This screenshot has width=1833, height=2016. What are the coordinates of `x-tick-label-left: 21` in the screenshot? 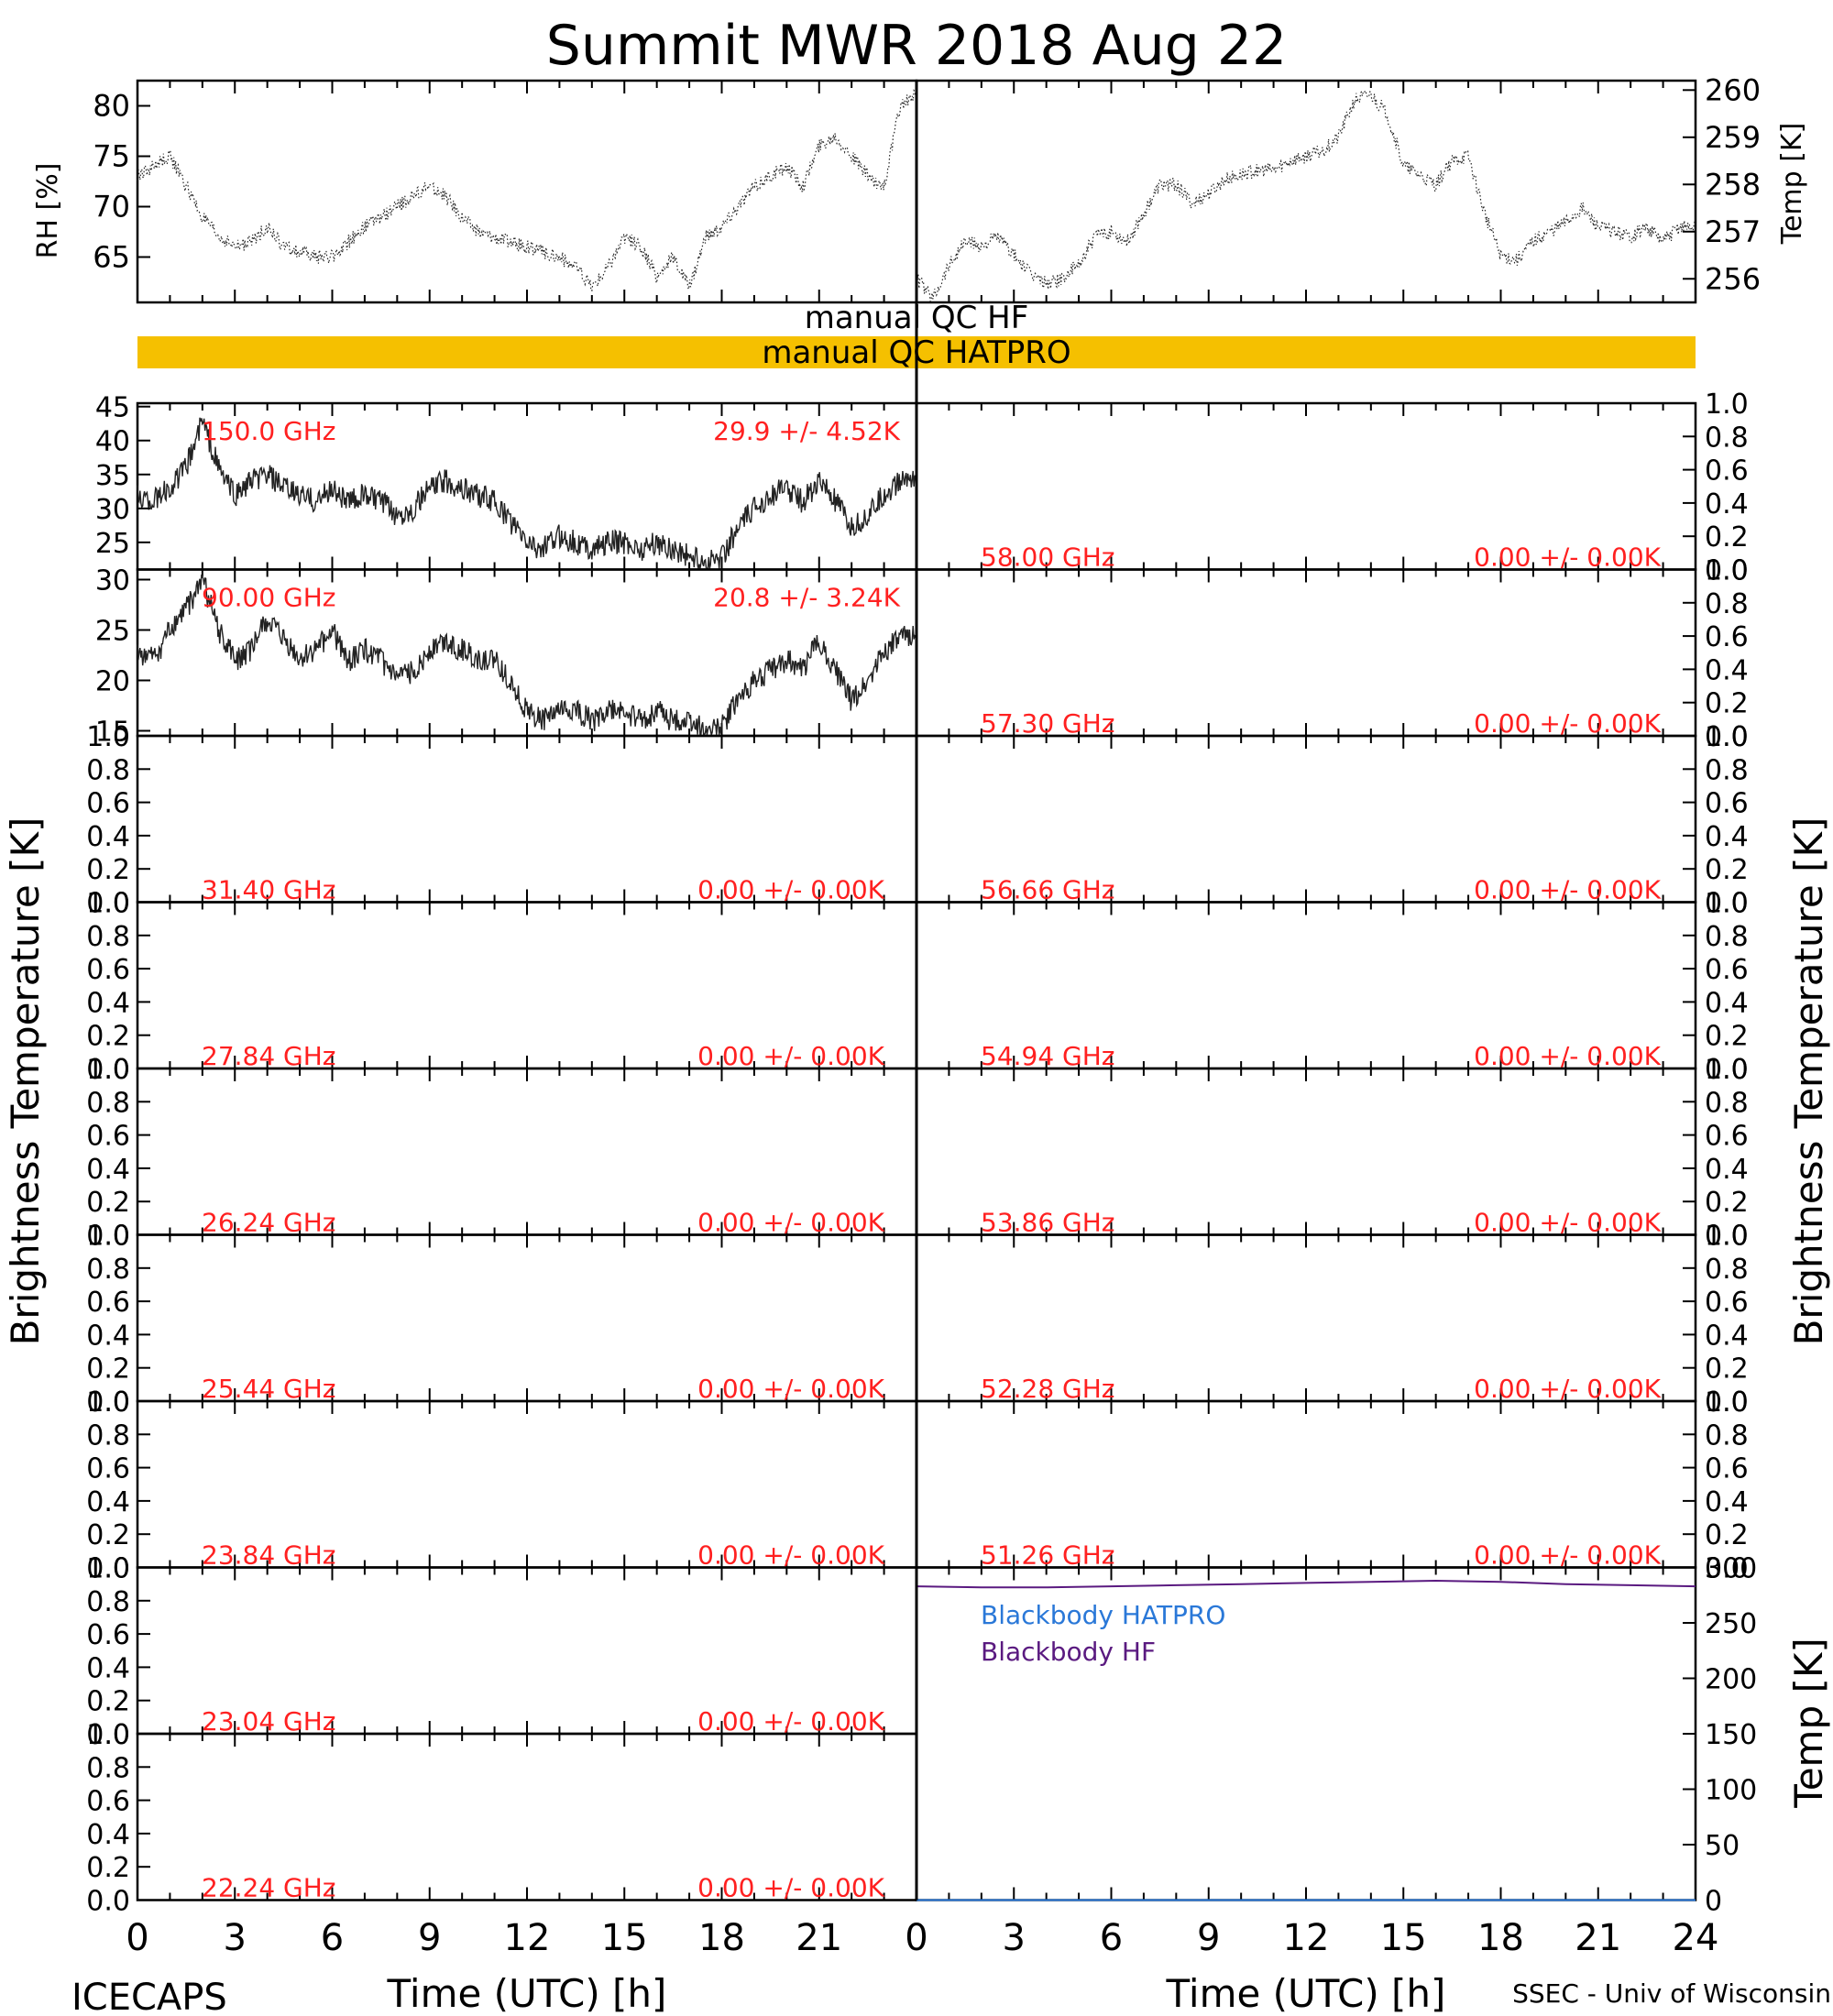 It's located at (819, 1938).